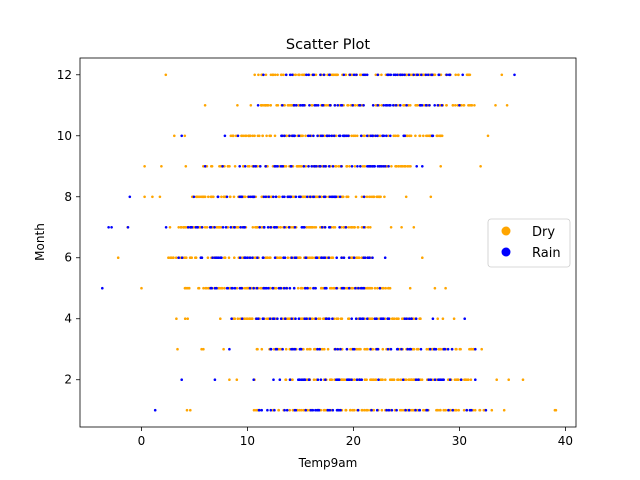 Image resolution: width=640 pixels, height=480 pixels. I want to click on y-tick-label: 2, so click(68, 380).